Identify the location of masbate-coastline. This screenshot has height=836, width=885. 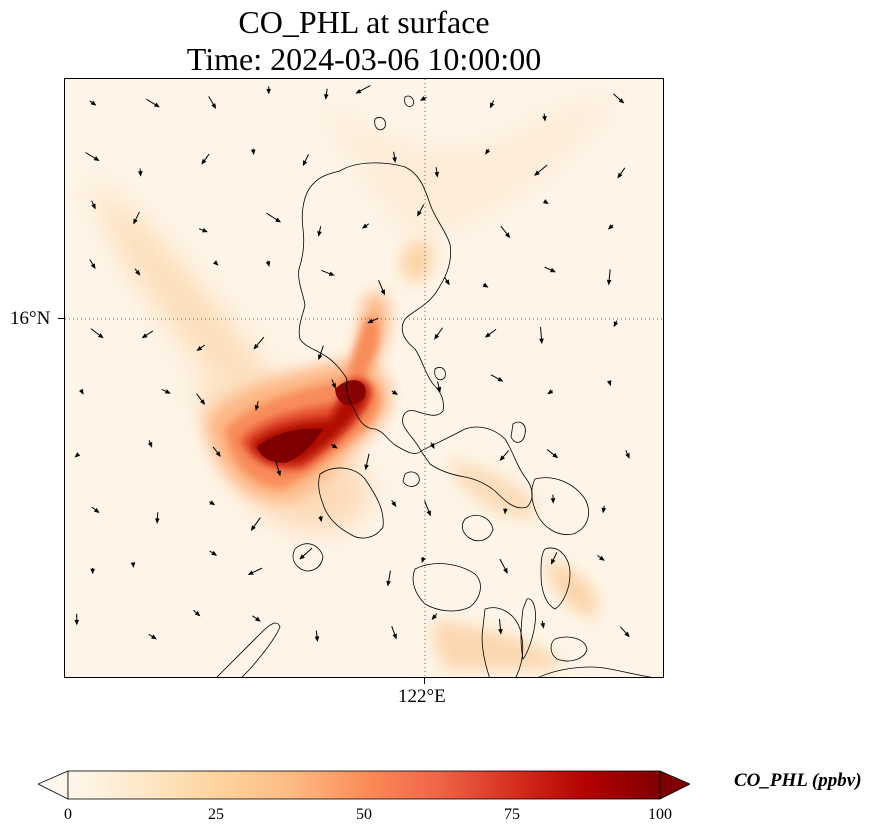
(477, 528).